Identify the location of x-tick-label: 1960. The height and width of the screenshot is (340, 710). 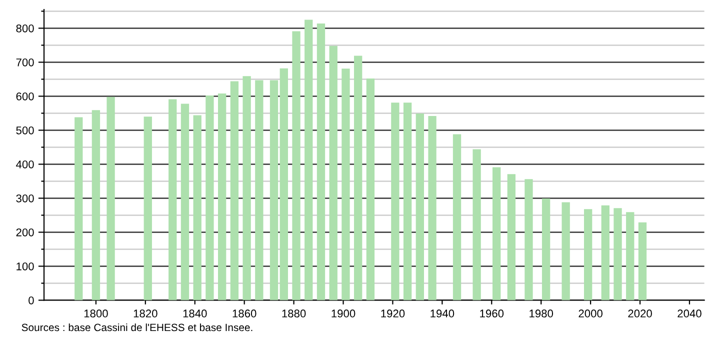
(492, 314).